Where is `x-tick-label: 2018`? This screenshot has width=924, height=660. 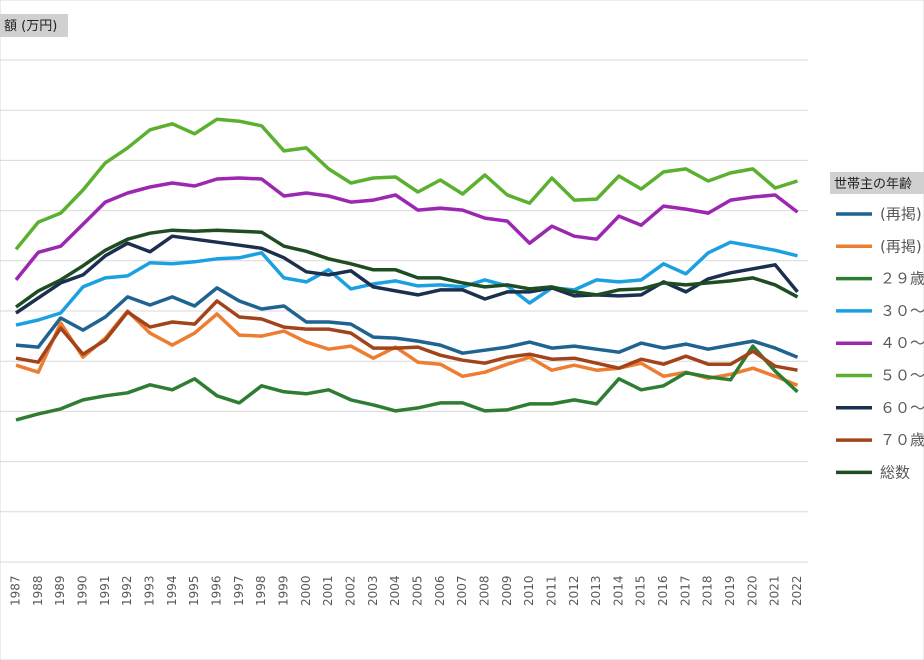
x-tick-label: 2018 is located at coordinates (708, 590).